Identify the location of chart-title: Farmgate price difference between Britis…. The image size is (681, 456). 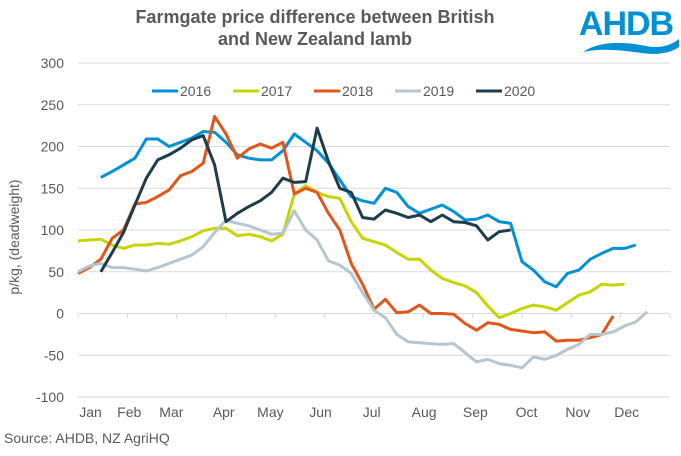
(315, 28).